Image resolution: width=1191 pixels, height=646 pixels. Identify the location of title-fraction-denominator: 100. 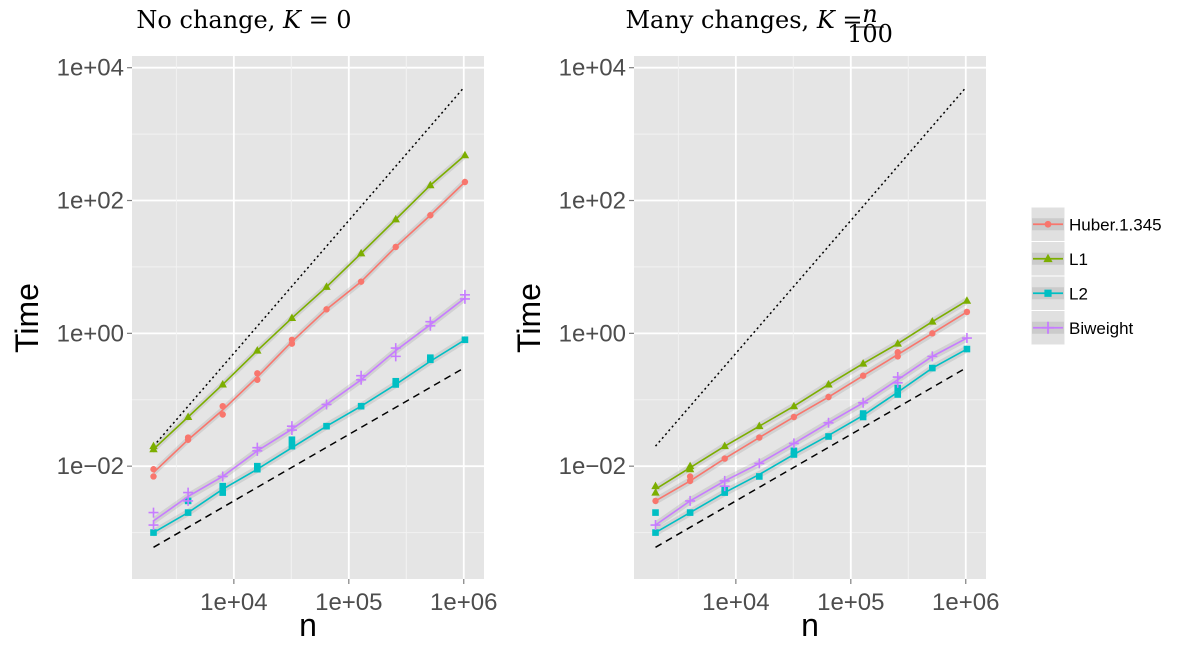
(870, 34).